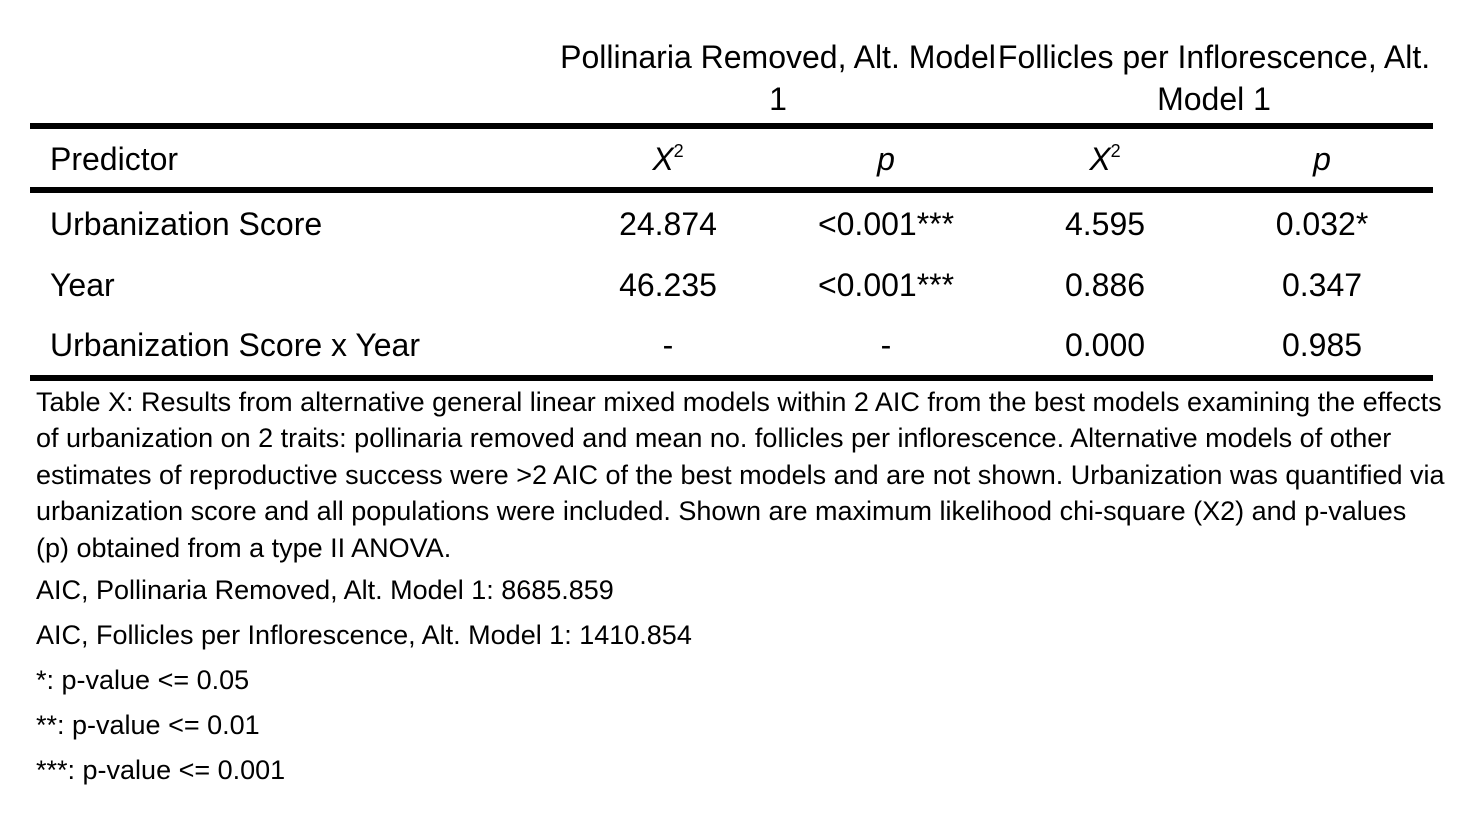 This screenshot has width=1464, height=825. What do you see at coordinates (1105, 345) in the screenshot?
I see `row-fi-chi-square: 0.000` at bounding box center [1105, 345].